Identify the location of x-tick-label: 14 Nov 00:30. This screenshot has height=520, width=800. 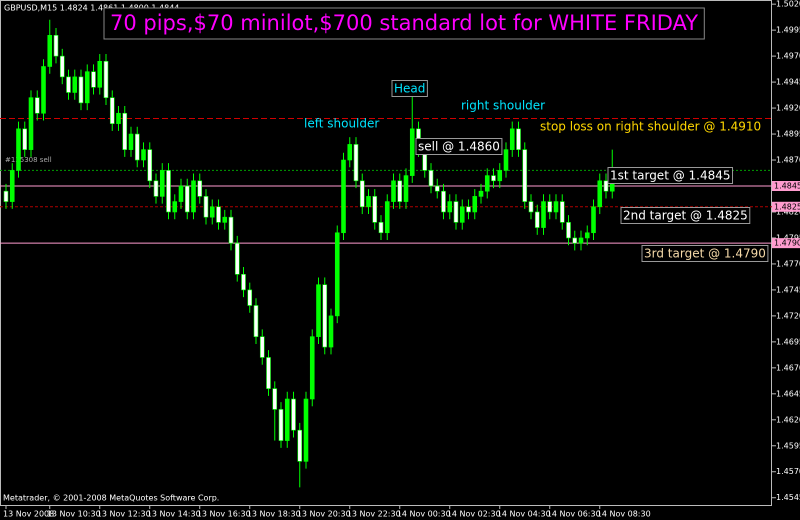
(424, 514).